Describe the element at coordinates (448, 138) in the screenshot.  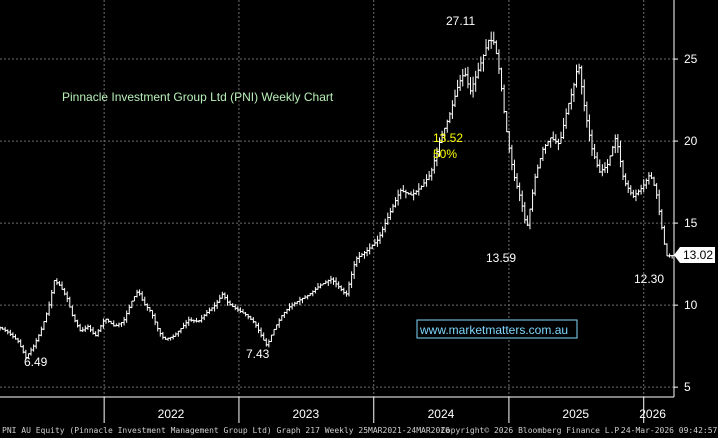
I see `annotation-fib-price: 13.52` at that location.